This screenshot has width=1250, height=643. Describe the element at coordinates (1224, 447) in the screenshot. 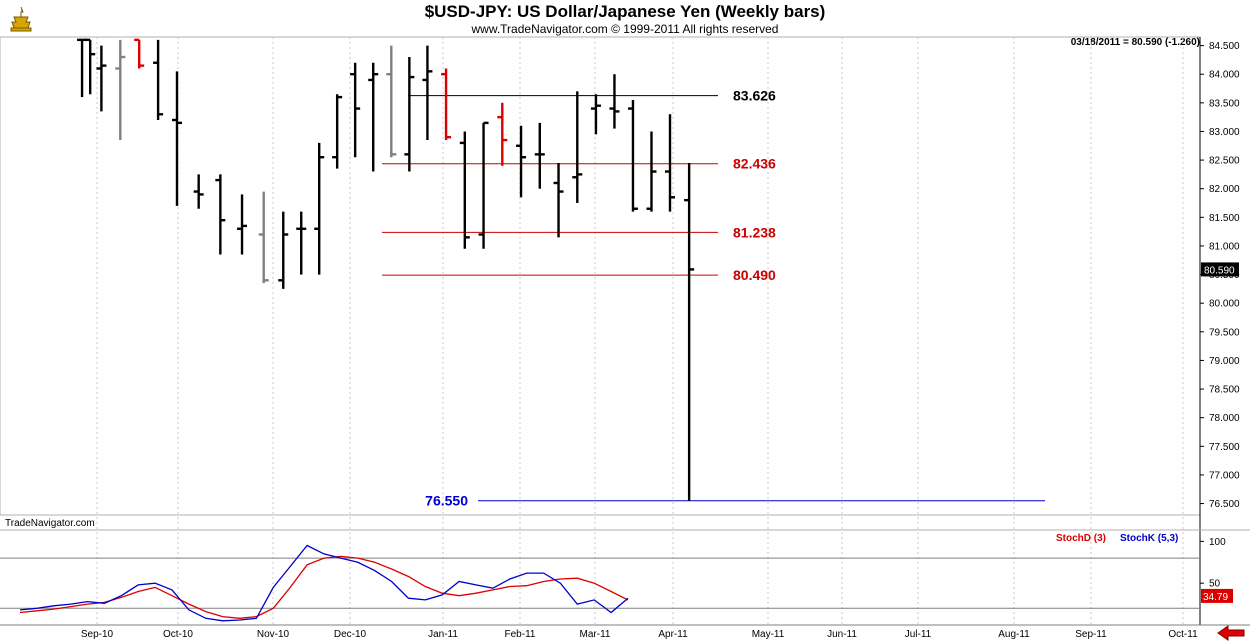

I see `price-axis-label: 77.500` at that location.